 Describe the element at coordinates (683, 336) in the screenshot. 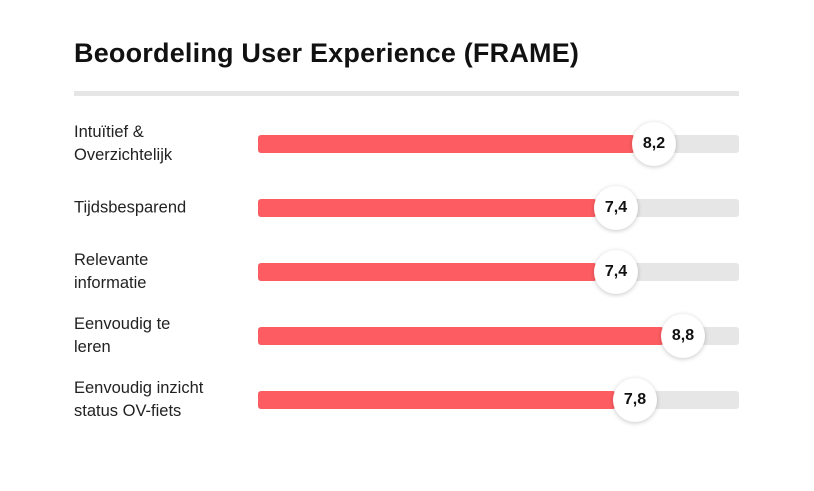

I see `value-label: 8,8` at that location.